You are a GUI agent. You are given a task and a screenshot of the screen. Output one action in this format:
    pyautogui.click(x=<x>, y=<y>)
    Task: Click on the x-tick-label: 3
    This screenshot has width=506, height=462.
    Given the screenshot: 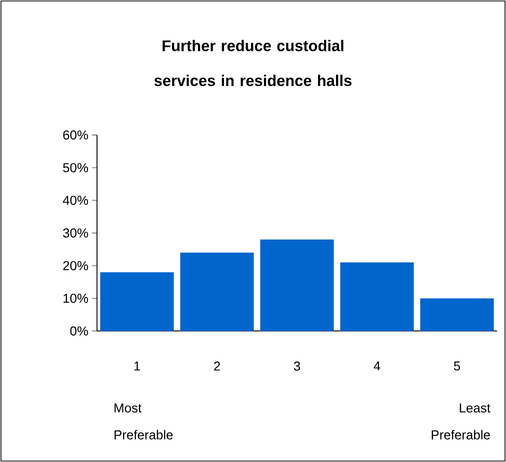 What is the action you would take?
    pyautogui.click(x=297, y=366)
    